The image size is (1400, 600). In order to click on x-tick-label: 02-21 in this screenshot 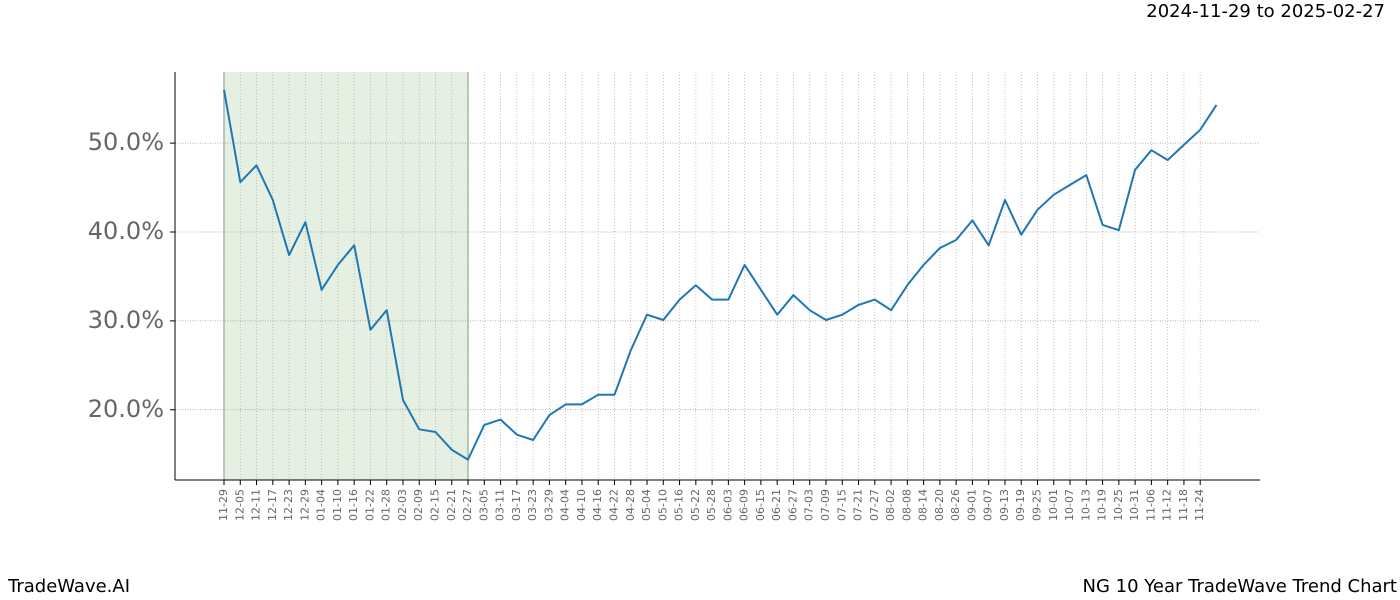, I will do `click(451, 505)`.